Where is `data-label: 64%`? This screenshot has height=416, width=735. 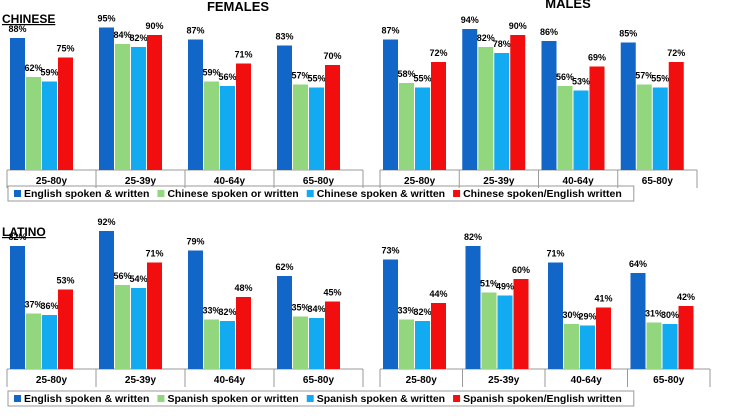
data-label: 64% is located at coordinates (638, 264).